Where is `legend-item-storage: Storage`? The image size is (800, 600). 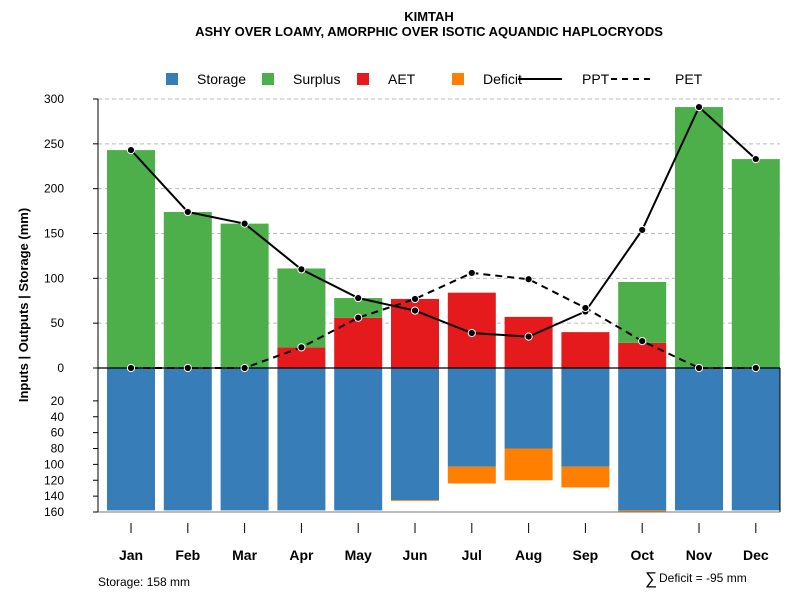
legend-item-storage: Storage is located at coordinates (206, 79).